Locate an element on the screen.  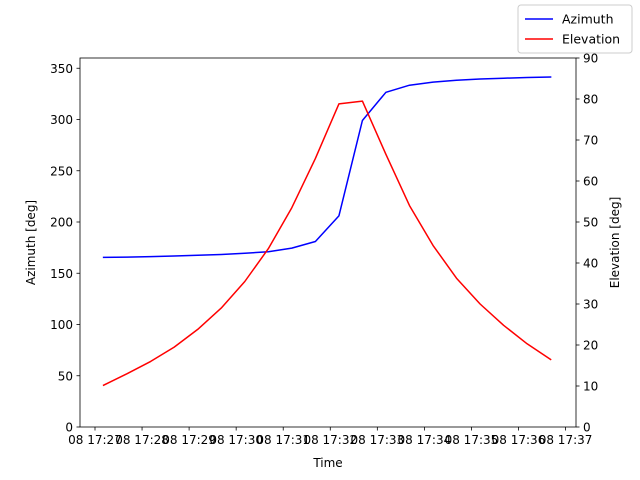
x-tick-label: 08 17:35 is located at coordinates (472, 440).